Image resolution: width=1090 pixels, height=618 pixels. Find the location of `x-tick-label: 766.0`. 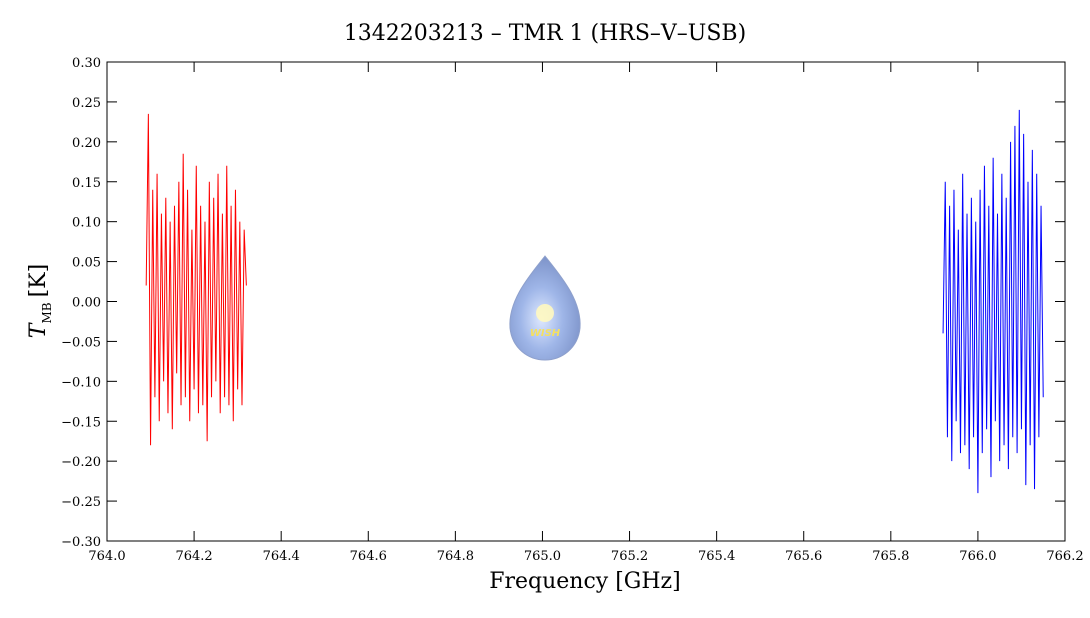

x-tick-label: 766.0 is located at coordinates (977, 556).